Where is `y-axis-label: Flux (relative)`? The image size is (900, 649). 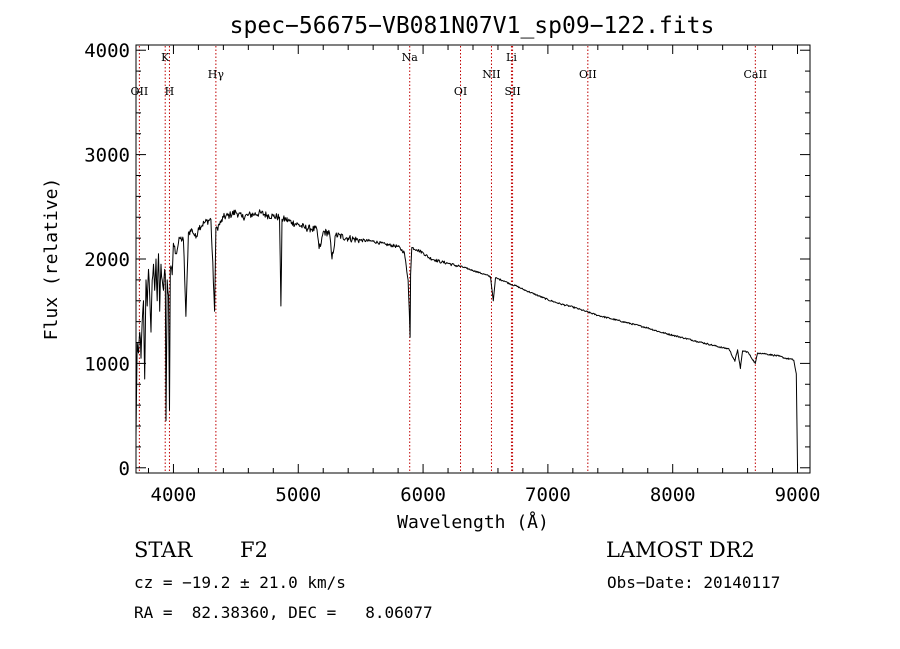 y-axis-label: Flux (relative) is located at coordinates (51, 259).